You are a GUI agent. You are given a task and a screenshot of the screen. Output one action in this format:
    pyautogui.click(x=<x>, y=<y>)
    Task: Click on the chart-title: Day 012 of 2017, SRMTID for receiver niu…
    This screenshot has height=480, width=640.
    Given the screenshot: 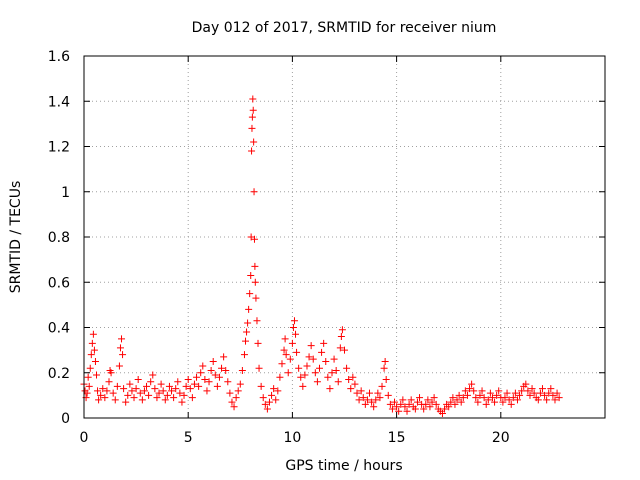 What is the action you would take?
    pyautogui.click(x=344, y=28)
    